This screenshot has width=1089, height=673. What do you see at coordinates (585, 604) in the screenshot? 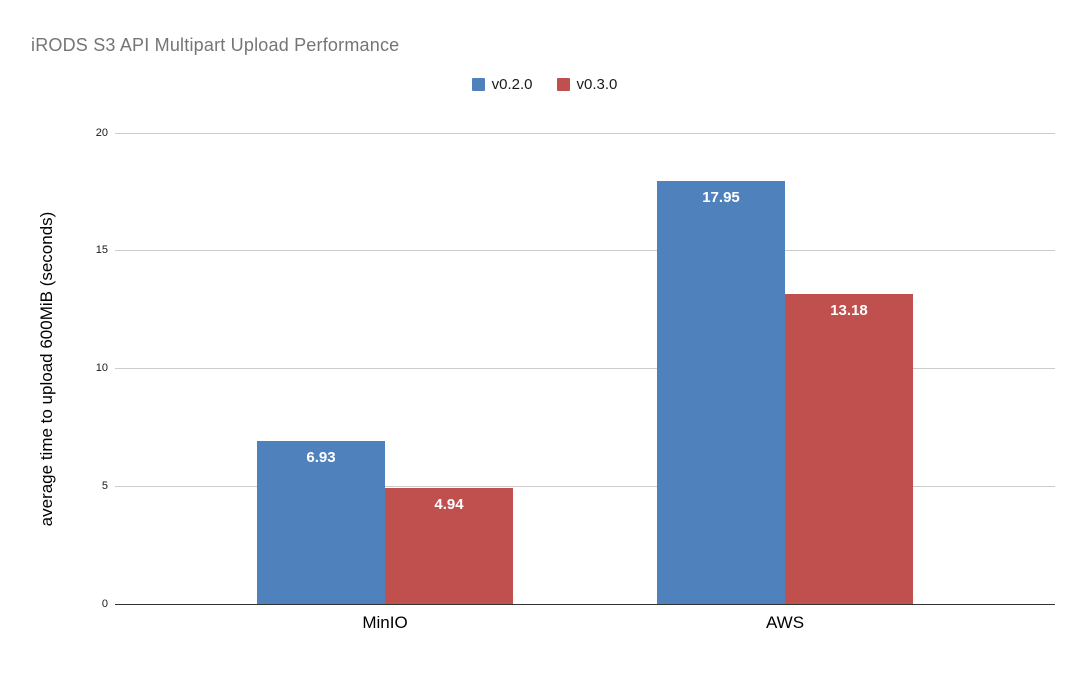
I see `x-axis-line` at bounding box center [585, 604].